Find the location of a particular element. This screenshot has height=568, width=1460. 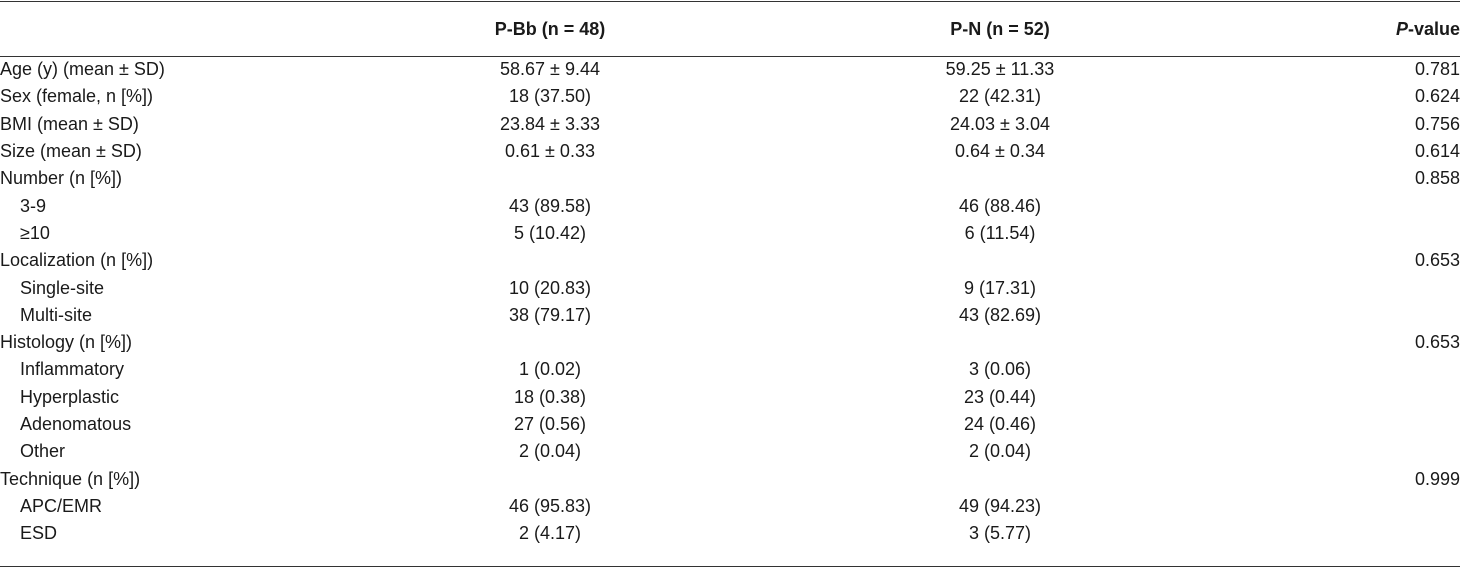

header-p-value: P-value is located at coordinates (1370, 29).